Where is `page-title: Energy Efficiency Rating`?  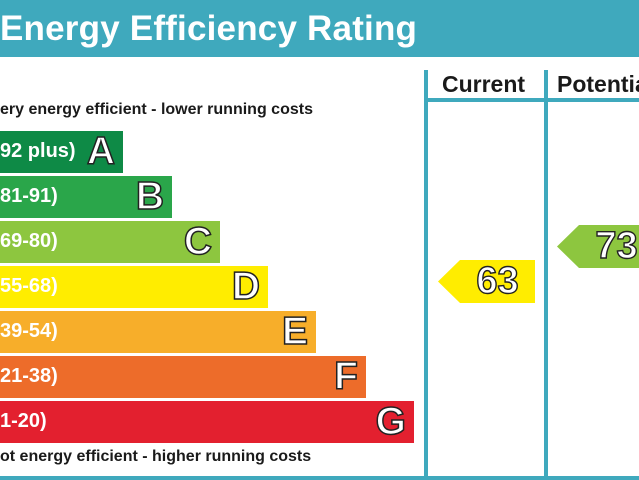 page-title: Energy Efficiency Rating is located at coordinates (209, 28).